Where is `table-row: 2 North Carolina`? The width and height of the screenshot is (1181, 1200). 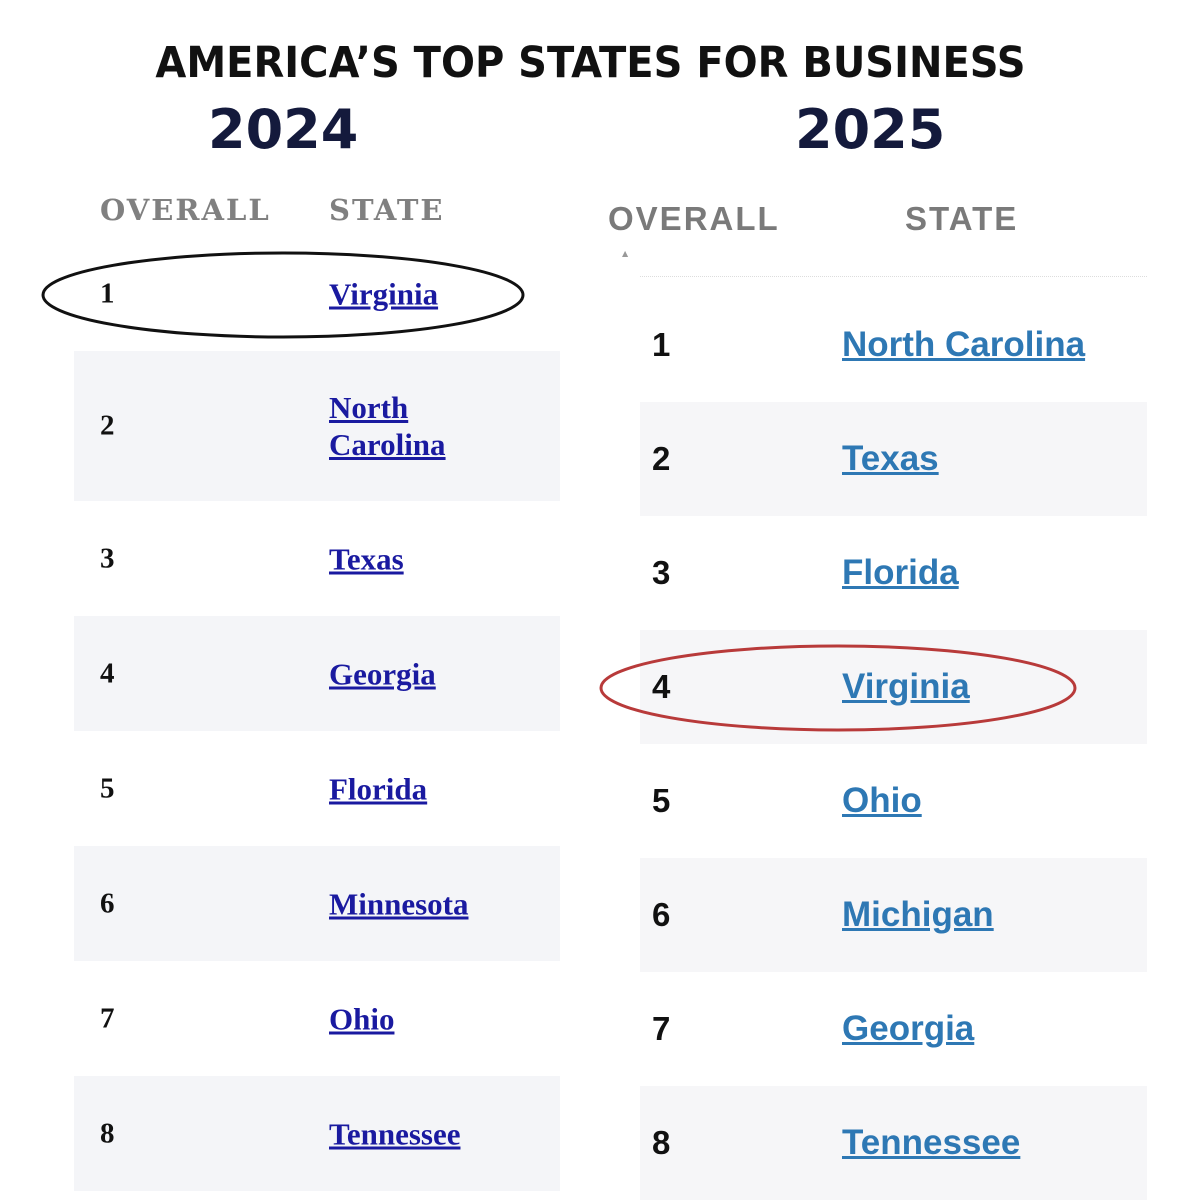 table-row: 2 North Carolina is located at coordinates (317, 426).